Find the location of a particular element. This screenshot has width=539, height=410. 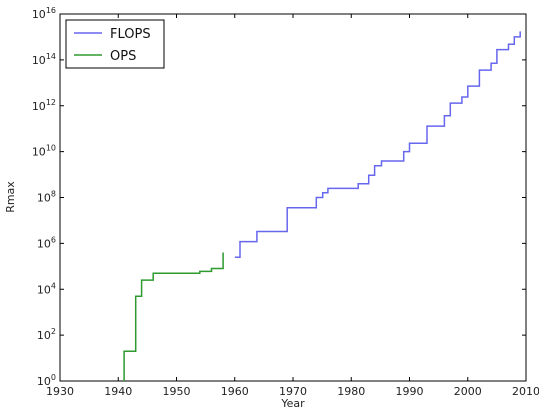

x-tick-label: 1980 is located at coordinates (351, 391).